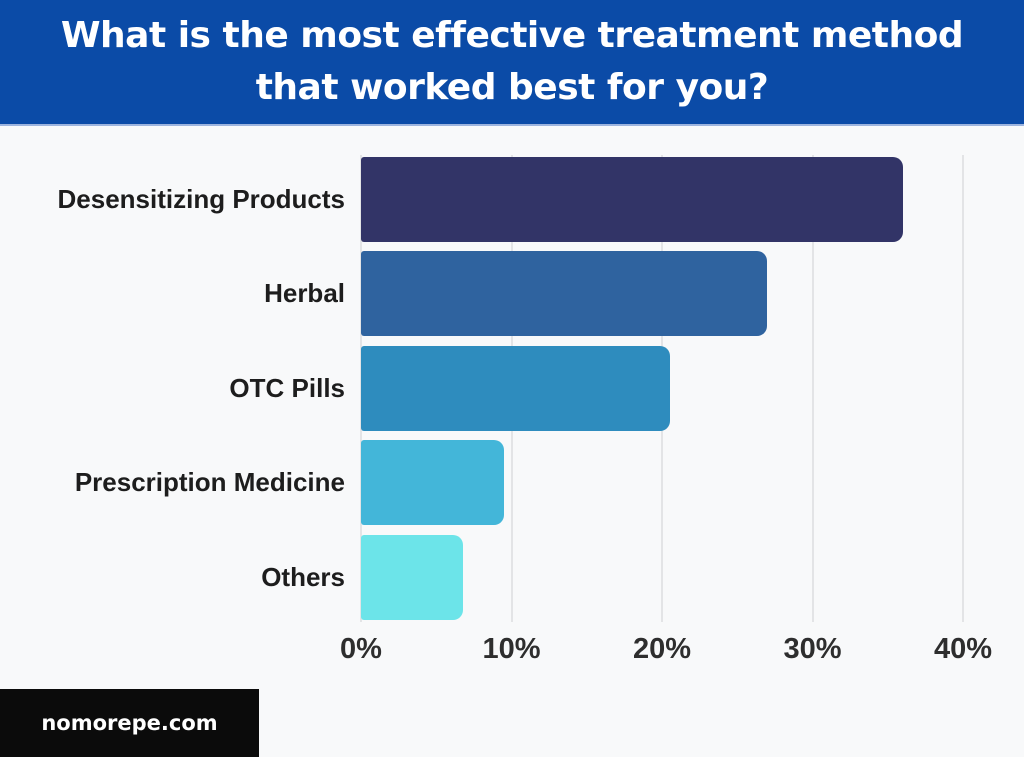 This screenshot has width=1024, height=757. I want to click on site-footer: nomorepe.com, so click(129, 723).